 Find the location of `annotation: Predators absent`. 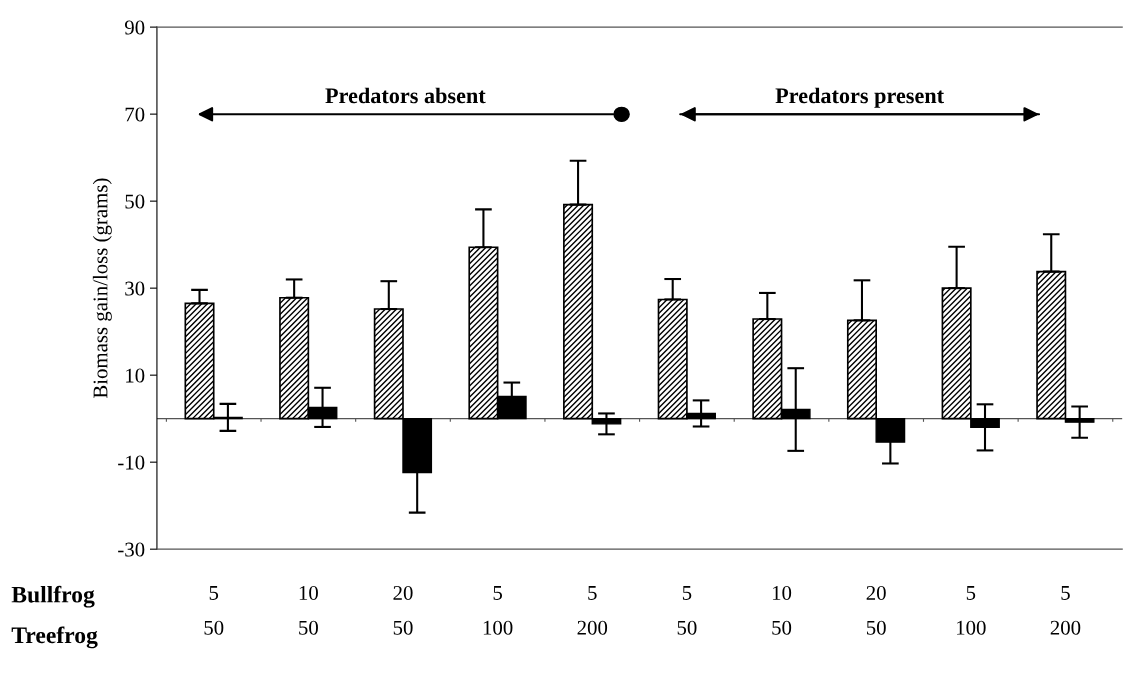

annotation: Predators absent is located at coordinates (405, 95).